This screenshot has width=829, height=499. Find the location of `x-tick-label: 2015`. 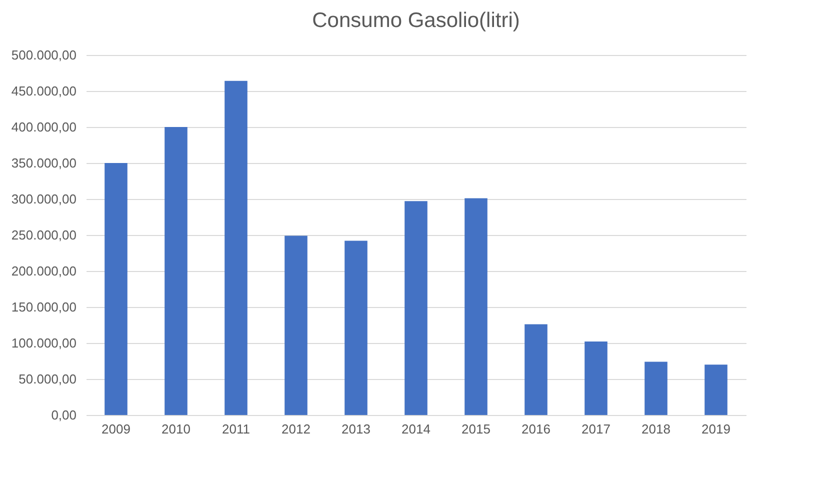

x-tick-label: 2015 is located at coordinates (476, 429).